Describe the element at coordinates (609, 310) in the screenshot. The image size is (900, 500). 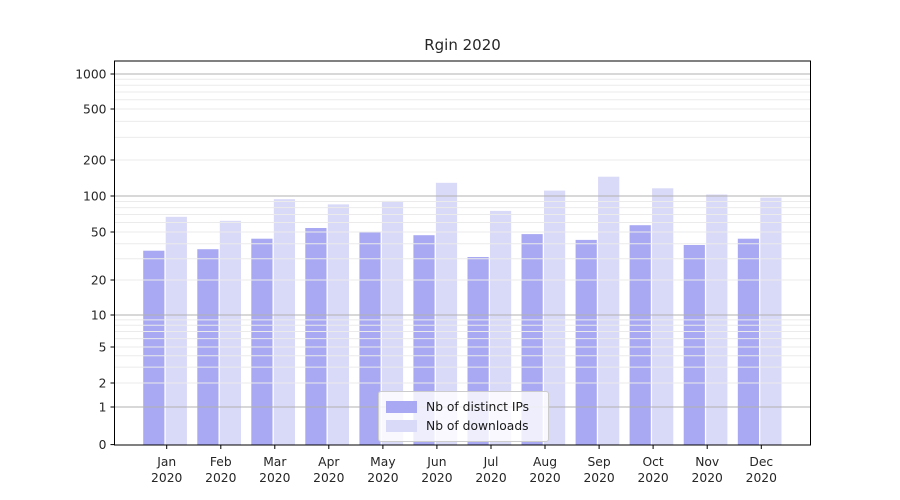
I see `bar-downloads-sep` at that location.